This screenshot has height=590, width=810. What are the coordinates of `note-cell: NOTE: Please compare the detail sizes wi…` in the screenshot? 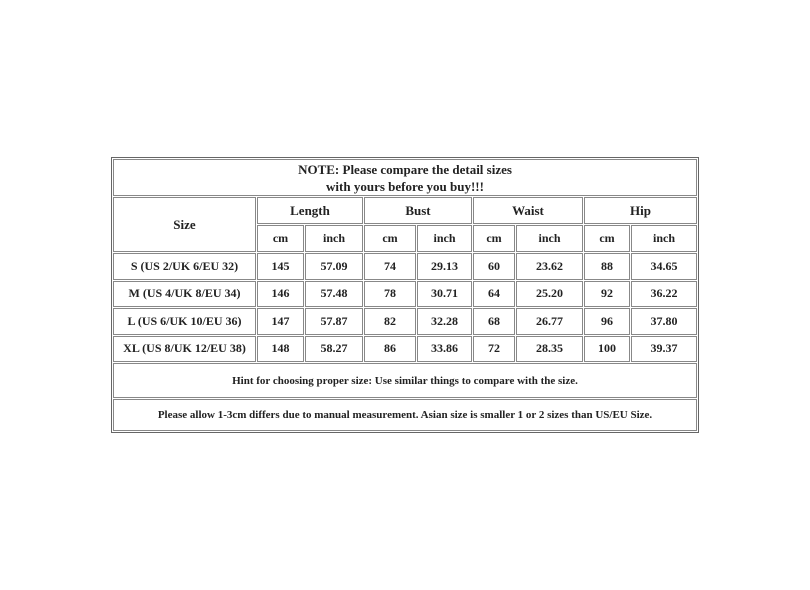 It's located at (405, 177).